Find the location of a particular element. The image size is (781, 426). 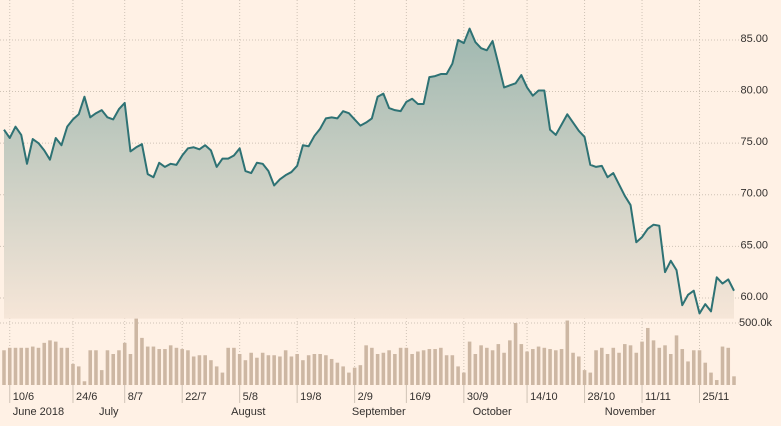

y-tick-label: 80.00 is located at coordinates (754, 90).